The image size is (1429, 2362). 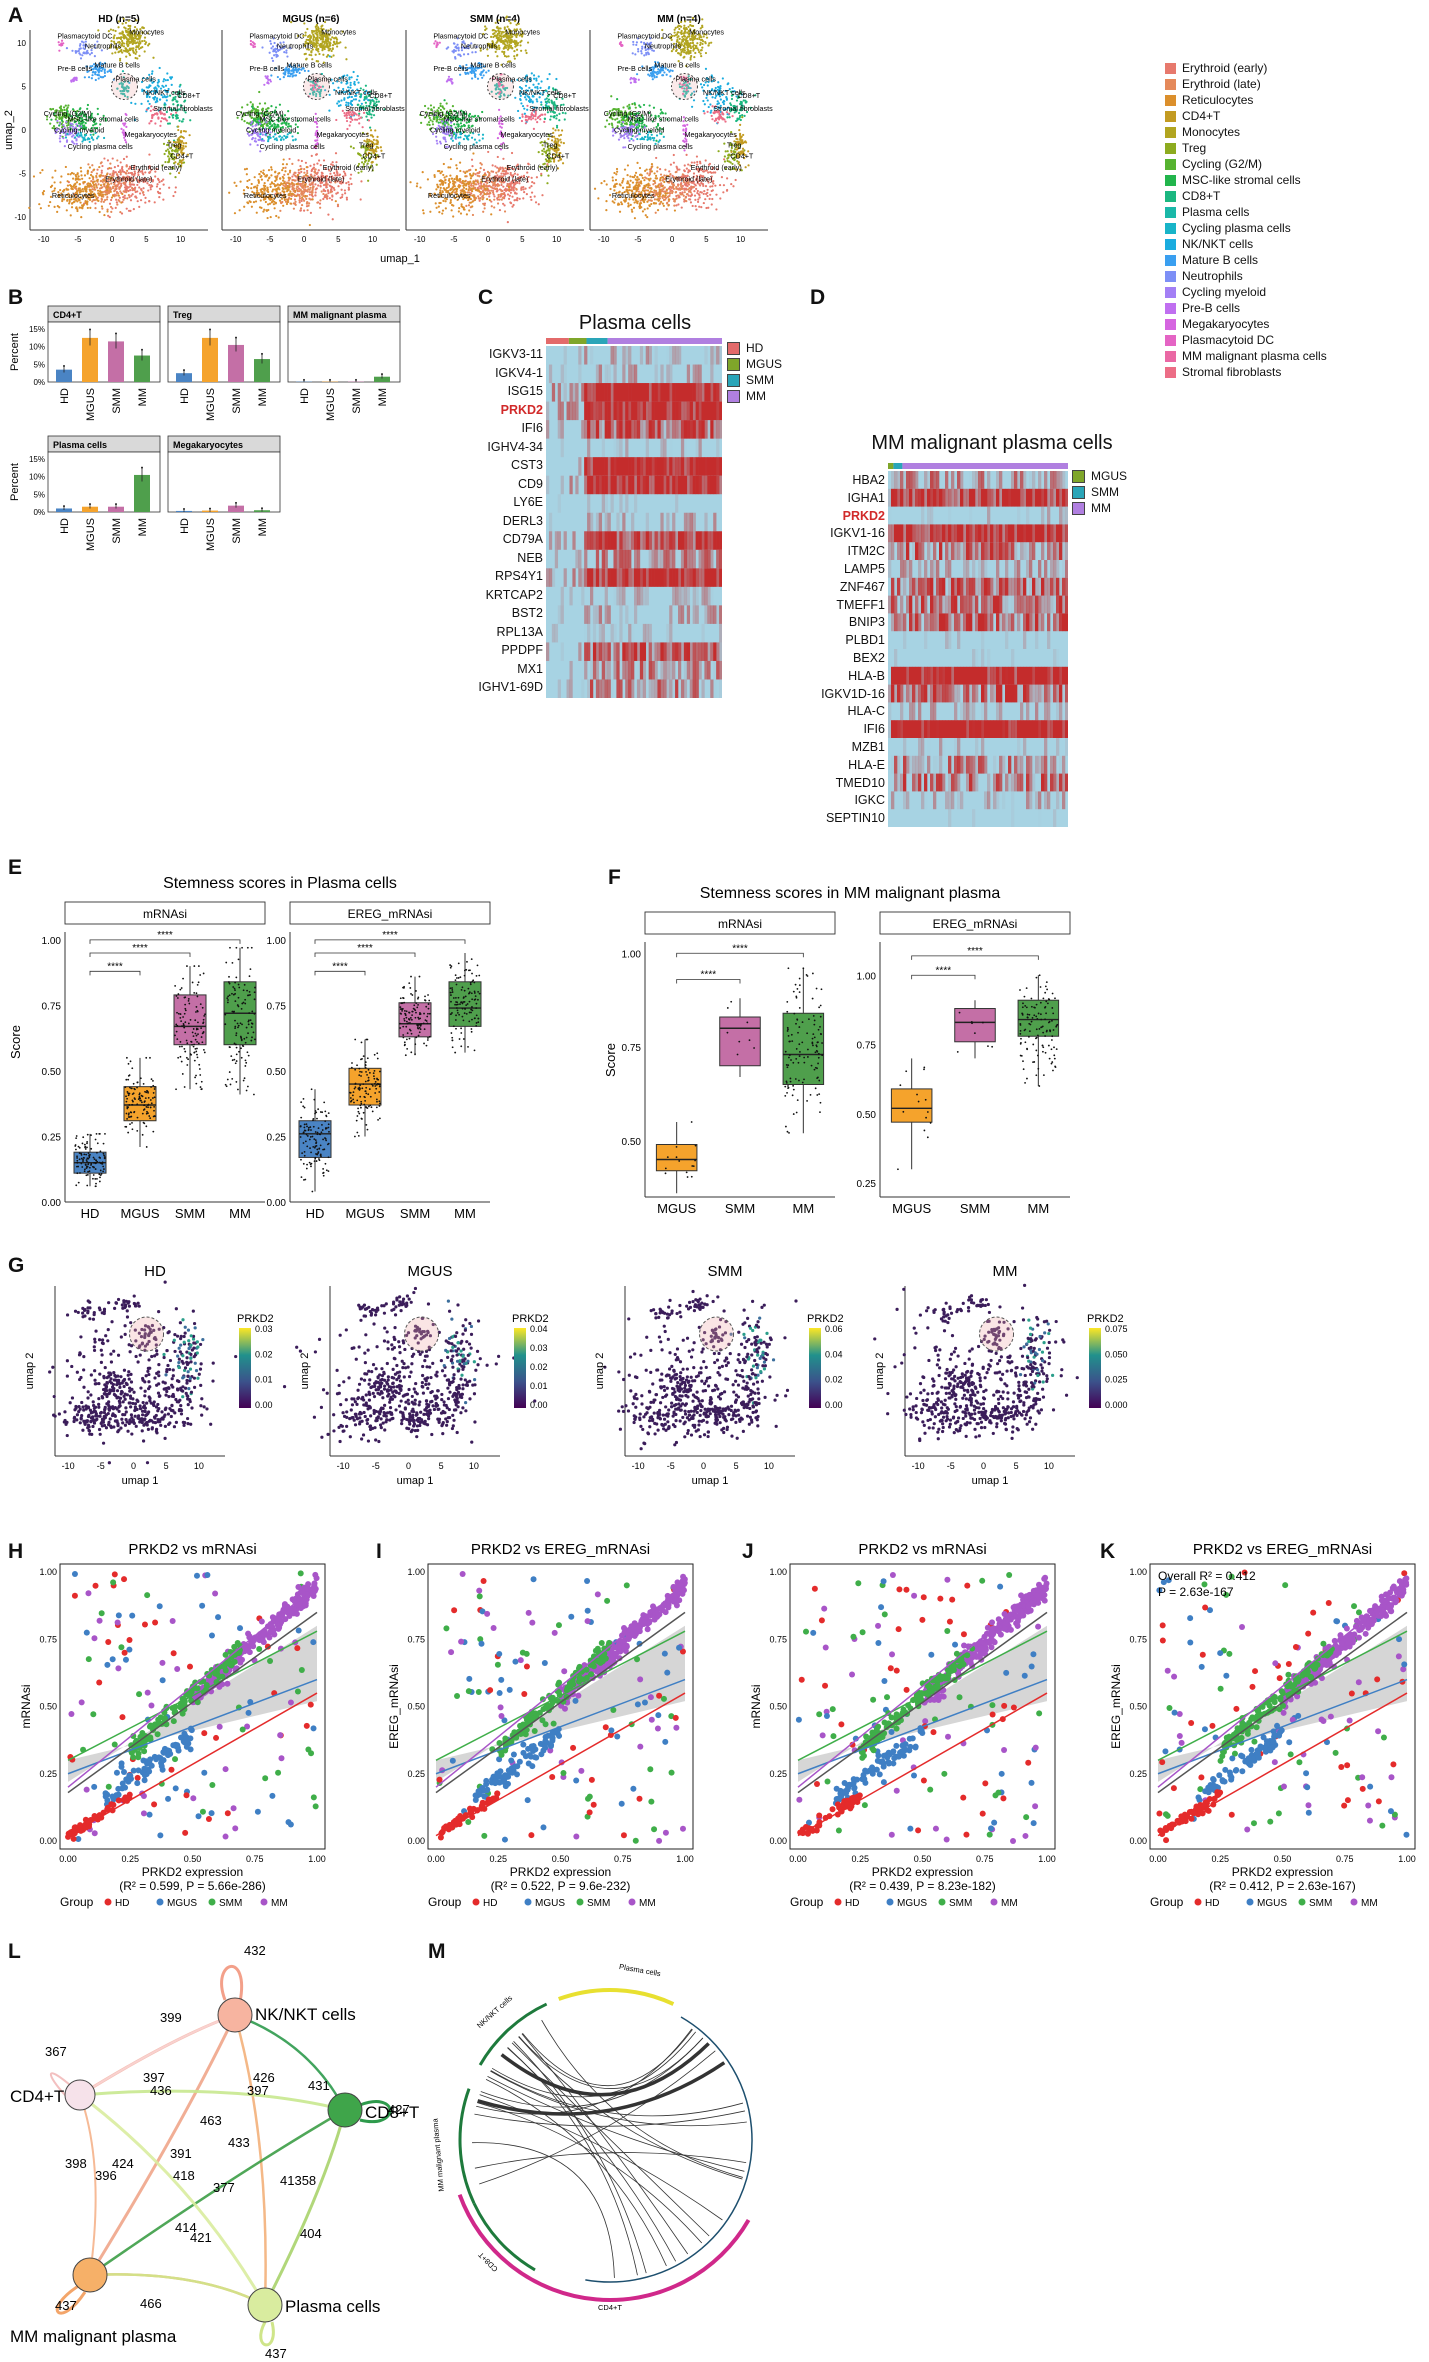 What do you see at coordinates (338, 31) in the screenshot?
I see `umap-cluster-label: Monocytes` at bounding box center [338, 31].